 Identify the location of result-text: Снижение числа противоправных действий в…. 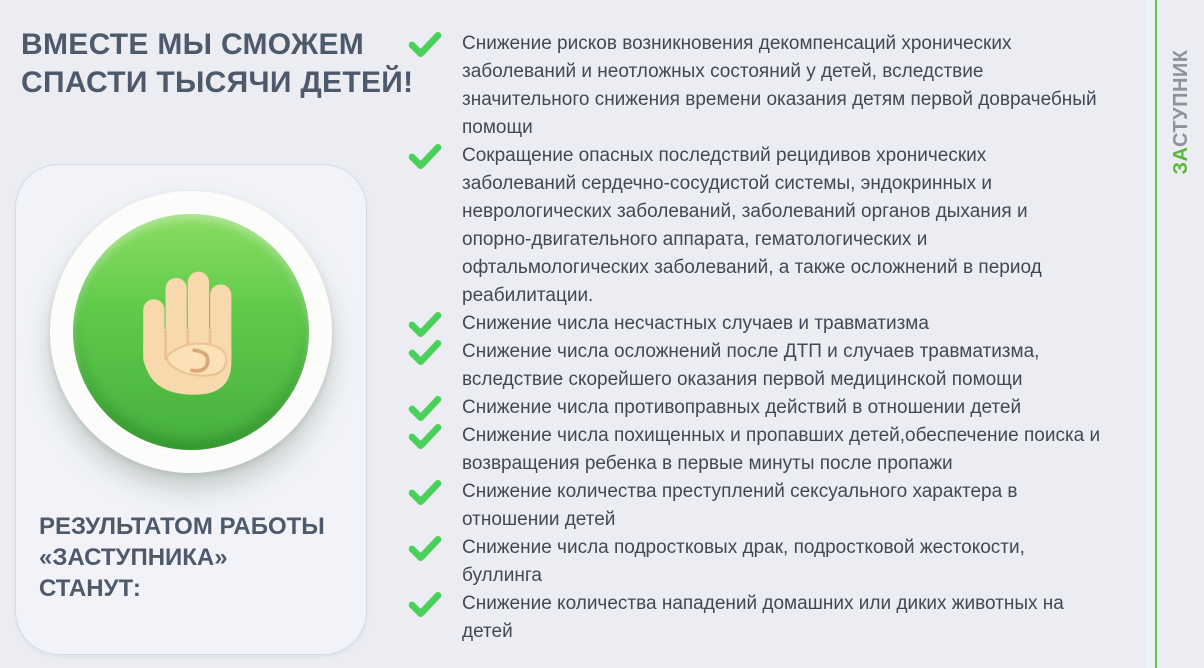
(742, 407).